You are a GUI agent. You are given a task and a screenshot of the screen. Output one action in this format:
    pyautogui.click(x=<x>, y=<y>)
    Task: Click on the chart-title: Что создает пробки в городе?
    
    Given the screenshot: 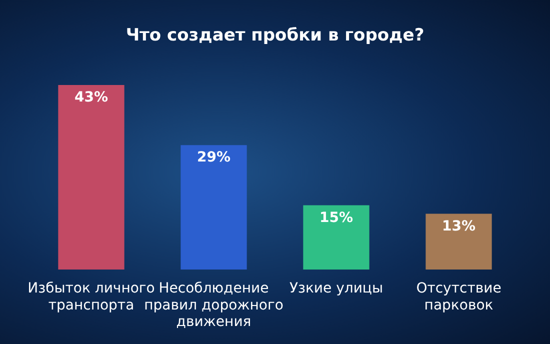 What is the action you would take?
    pyautogui.click(x=275, y=36)
    